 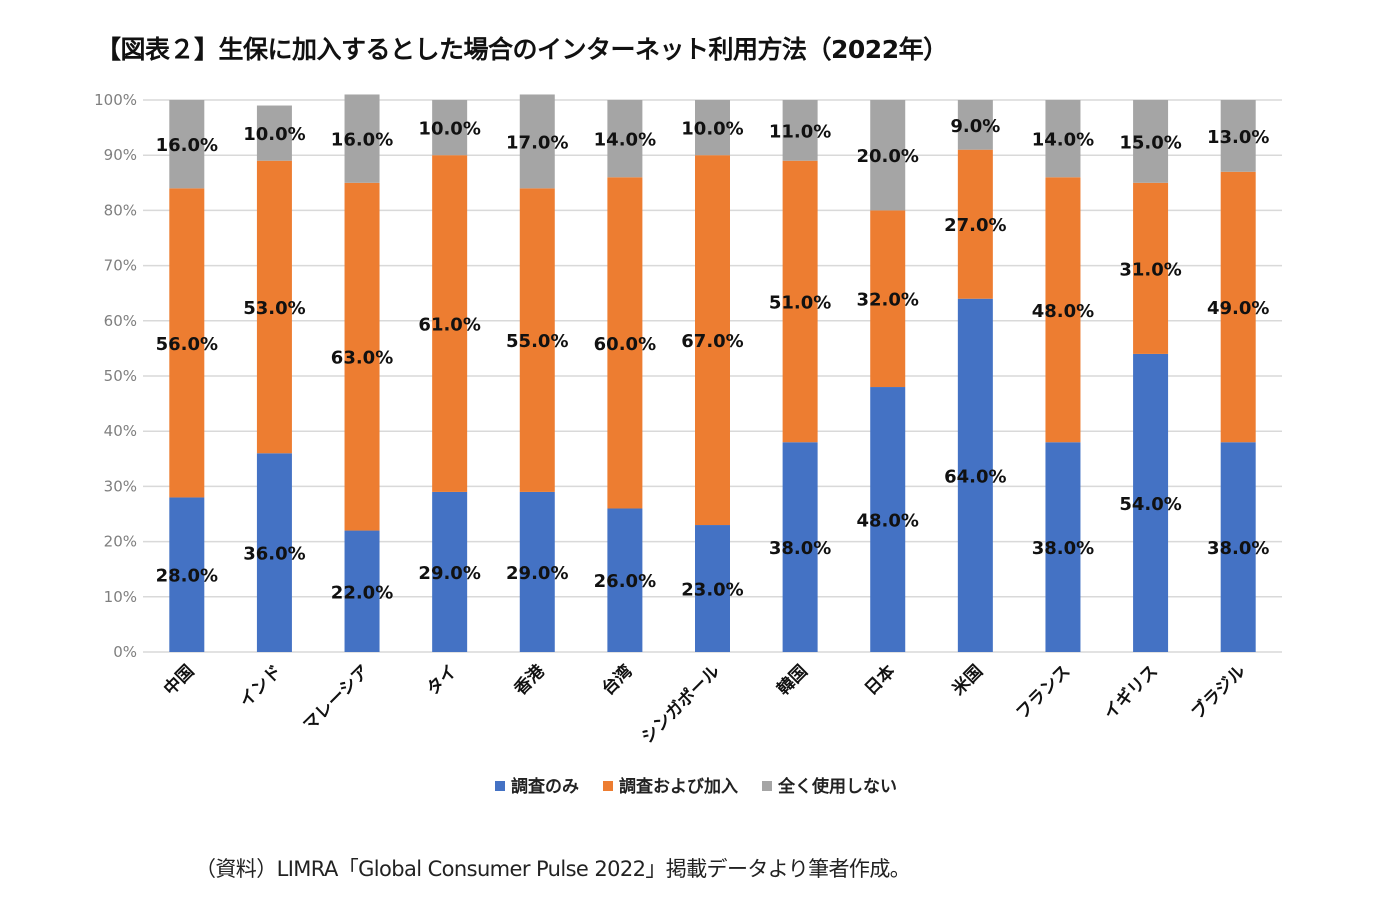 I want to click on data-label: 28.0%, so click(x=187, y=576).